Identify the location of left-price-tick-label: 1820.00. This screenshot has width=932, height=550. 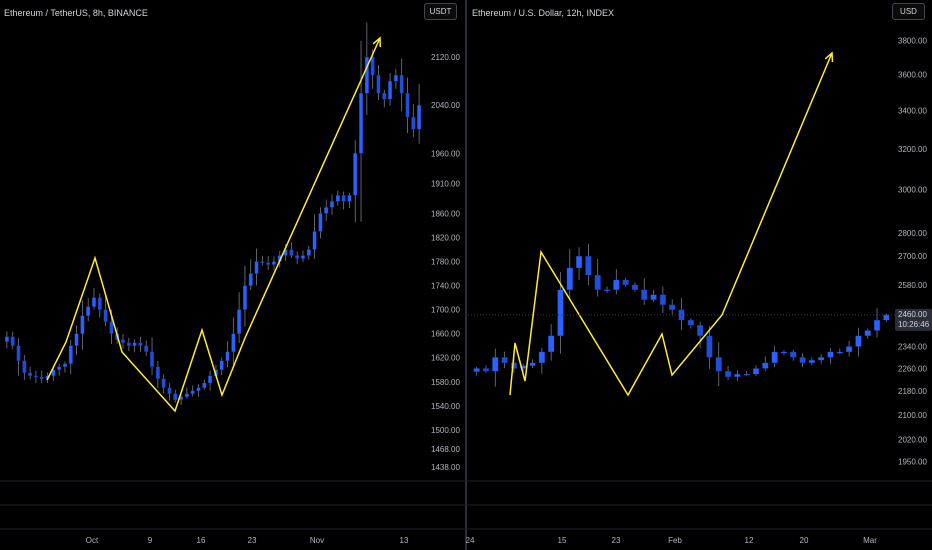
(445, 237).